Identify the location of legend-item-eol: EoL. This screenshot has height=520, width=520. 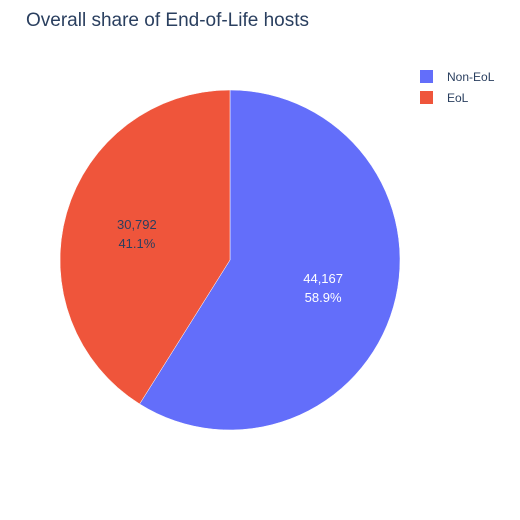
(457, 97).